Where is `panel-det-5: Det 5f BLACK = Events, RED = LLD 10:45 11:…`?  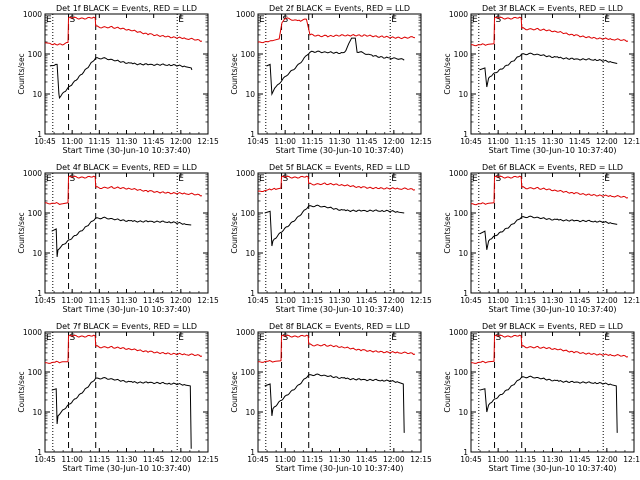
panel-det-5: Det 5f BLACK = Events, RED = LLD 10:45 11:… is located at coordinates (331, 238).